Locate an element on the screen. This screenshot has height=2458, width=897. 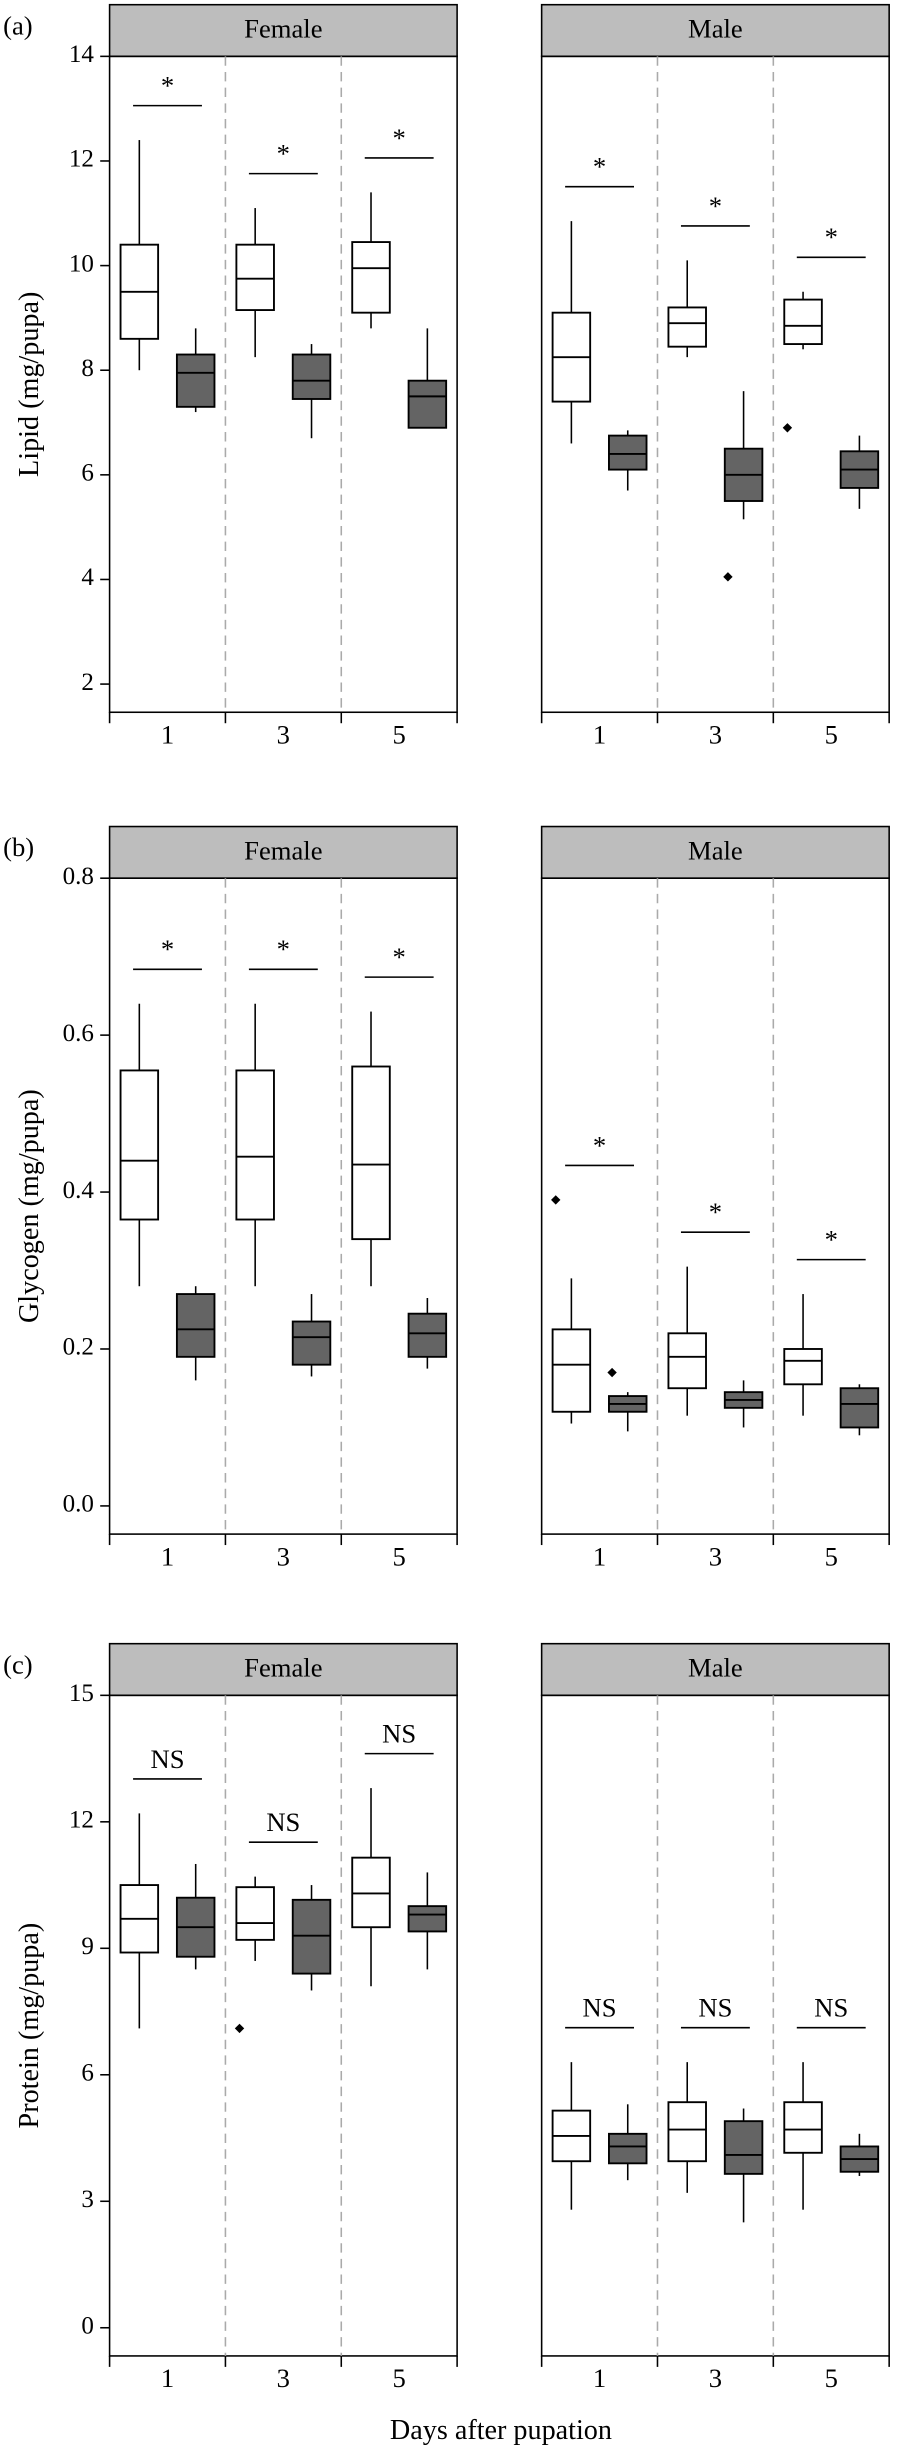
y-tick-label: 0.8 is located at coordinates (78, 876).